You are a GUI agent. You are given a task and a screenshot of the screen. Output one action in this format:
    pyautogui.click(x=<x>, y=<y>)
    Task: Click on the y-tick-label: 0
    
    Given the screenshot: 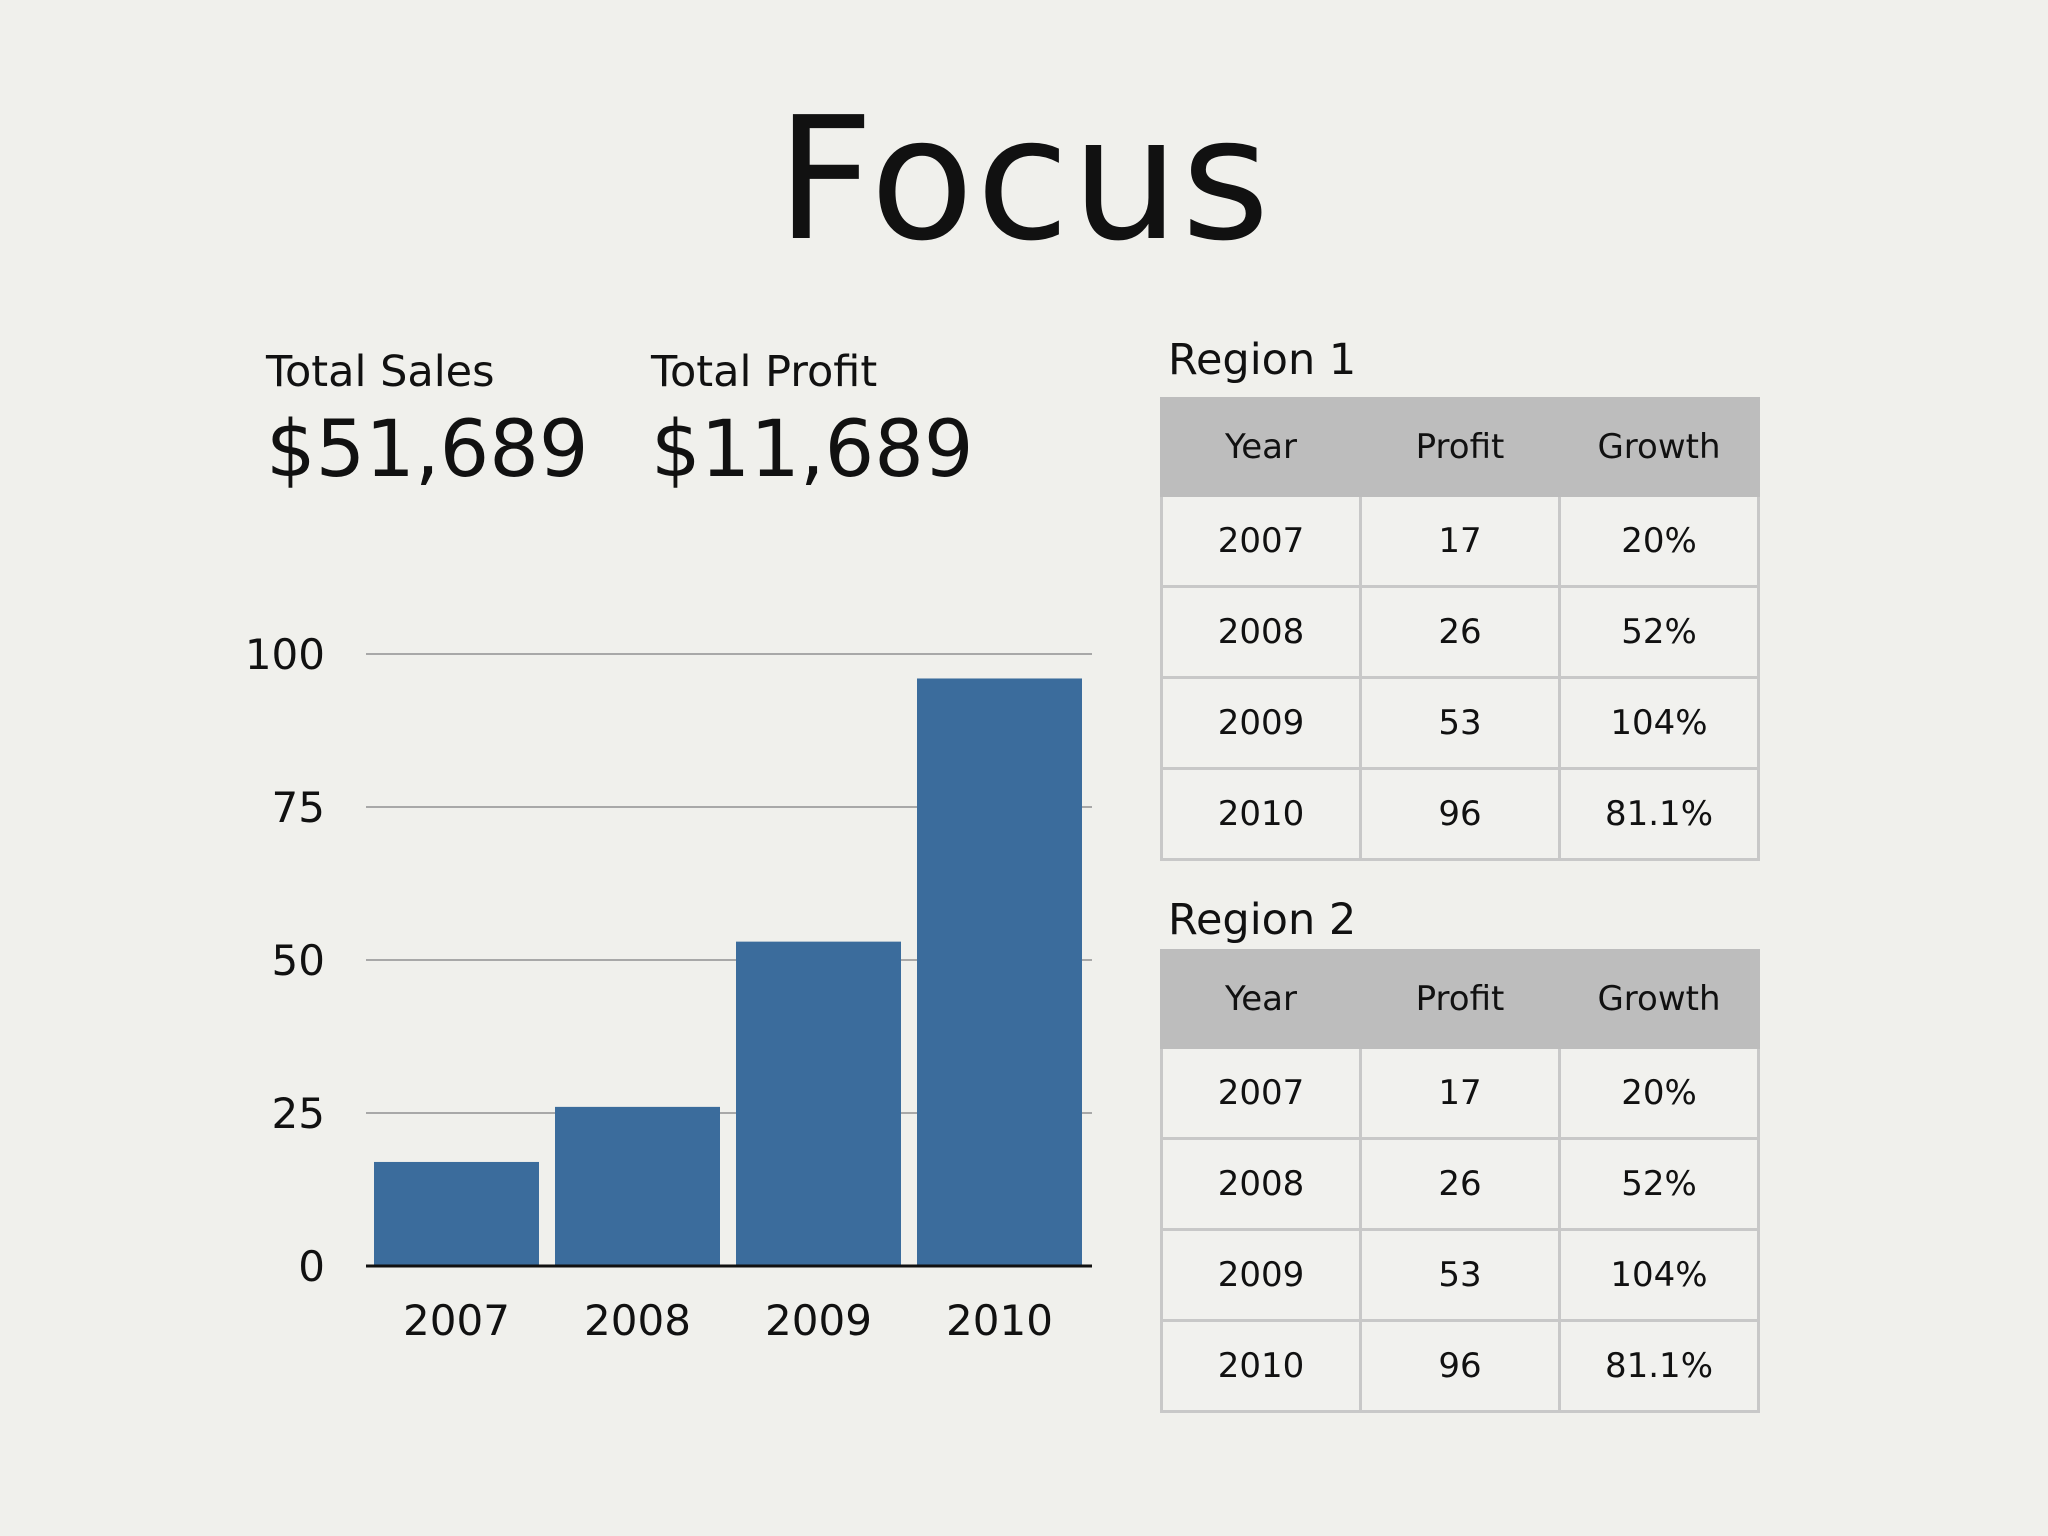 What is the action you would take?
    pyautogui.click(x=311, y=1266)
    